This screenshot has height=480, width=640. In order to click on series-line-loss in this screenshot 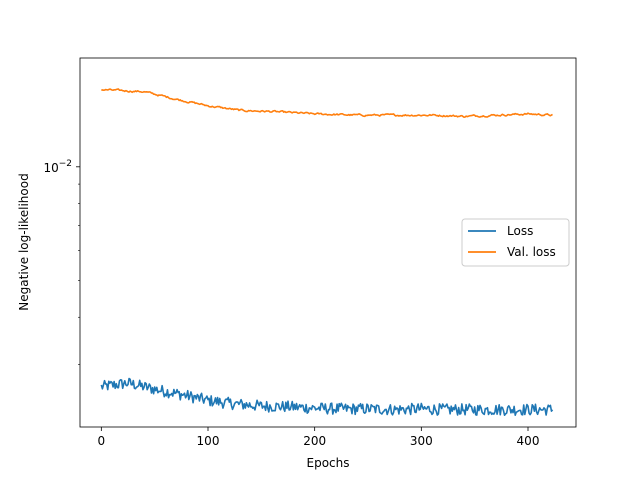, I will do `click(327, 397)`.